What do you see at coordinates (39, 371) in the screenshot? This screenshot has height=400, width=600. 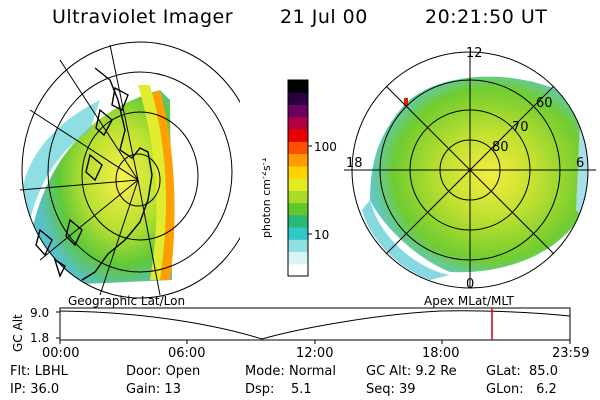 I see `flt-field: Flt: LBHL` at bounding box center [39, 371].